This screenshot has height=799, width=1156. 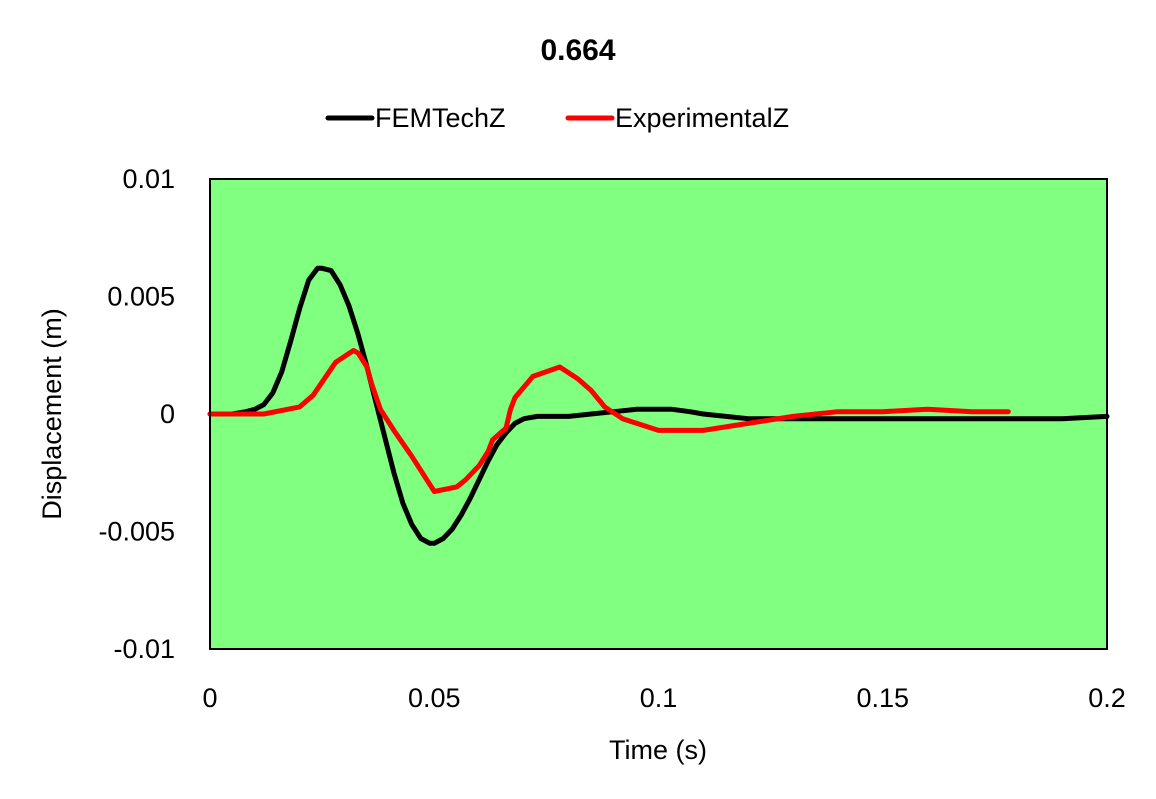 What do you see at coordinates (882, 698) in the screenshot?
I see `x-tick-label: 0.15` at bounding box center [882, 698].